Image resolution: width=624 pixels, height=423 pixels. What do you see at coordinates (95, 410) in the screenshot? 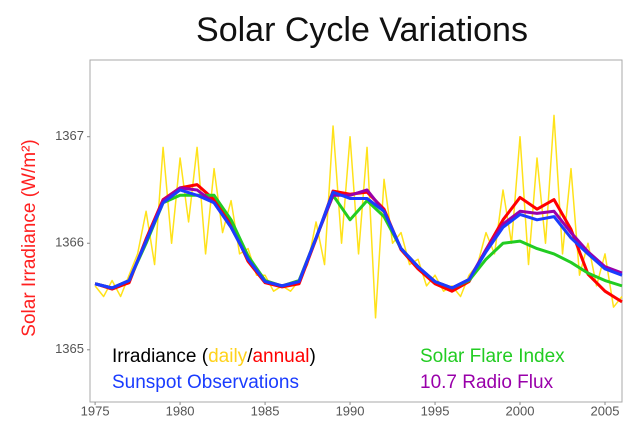
I see `x-tick-label: 1975` at bounding box center [95, 410].